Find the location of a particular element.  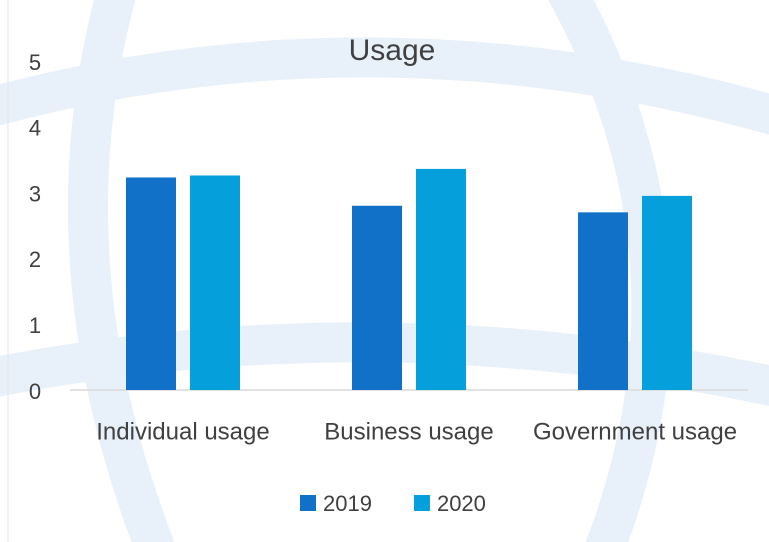

y-tick-label: 2 is located at coordinates (35, 259).